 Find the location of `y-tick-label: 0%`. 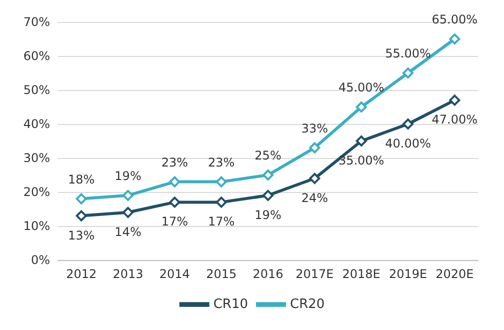

y-tick-label: 0% is located at coordinates (40, 260).